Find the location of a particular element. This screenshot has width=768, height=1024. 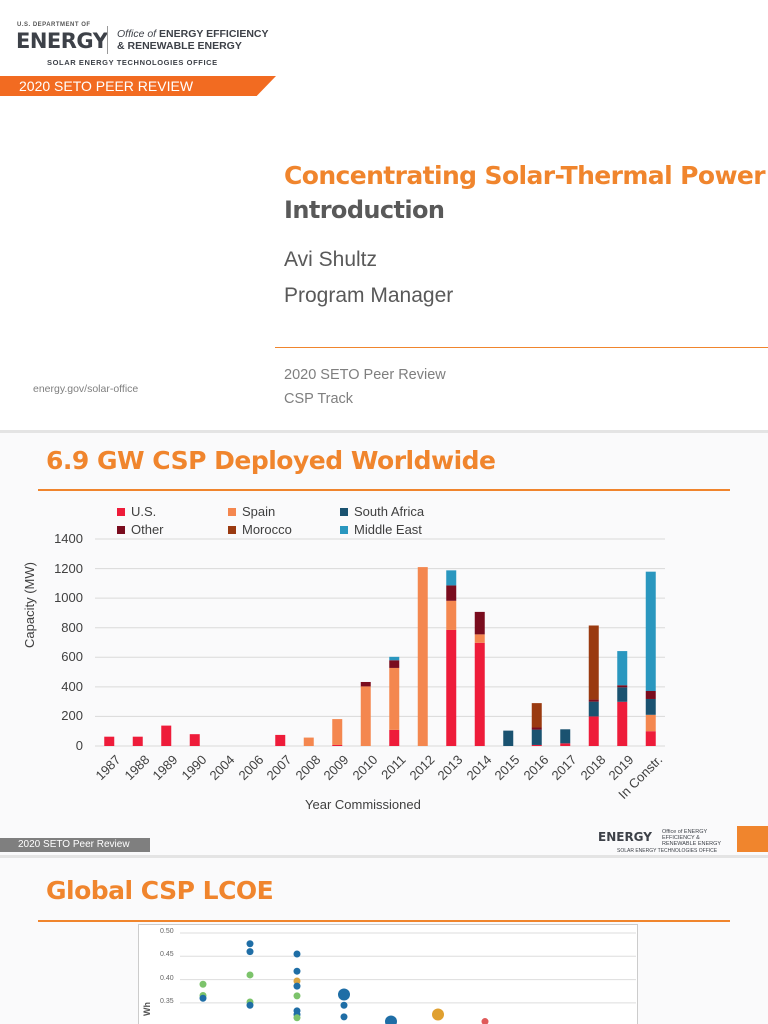

bar-segment-u-s--2011 is located at coordinates (394, 737).